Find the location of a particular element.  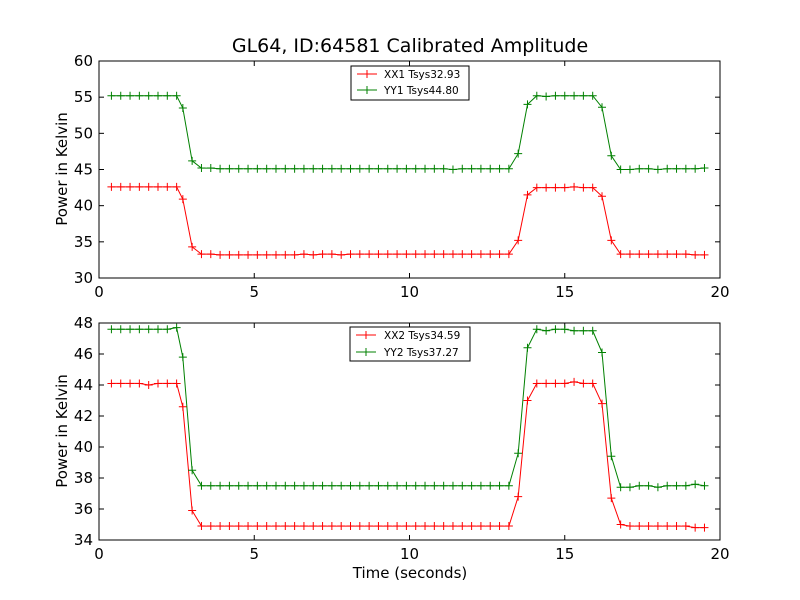

bottom-legend: XX2 Tsys34.59 YY2 Tsys37.27 is located at coordinates (410, 344).